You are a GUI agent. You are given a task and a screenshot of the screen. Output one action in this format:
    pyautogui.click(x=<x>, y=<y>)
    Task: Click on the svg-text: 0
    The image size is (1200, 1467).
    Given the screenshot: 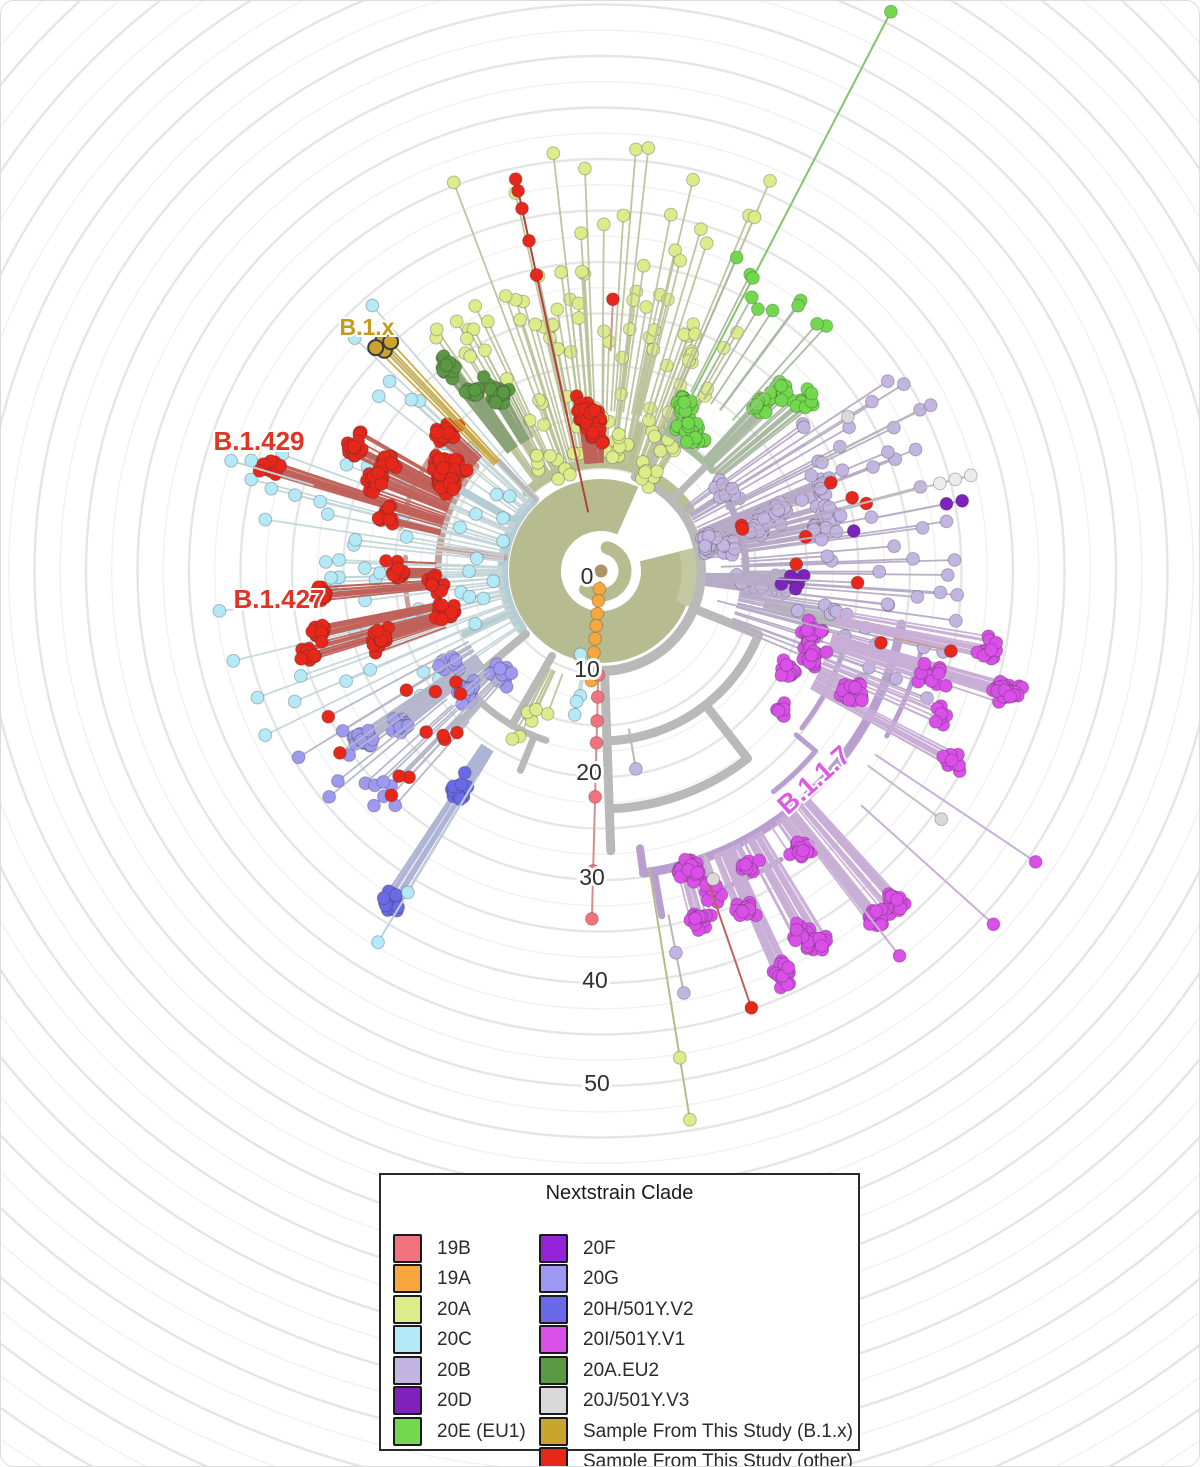 What is the action you would take?
    pyautogui.click(x=587, y=576)
    